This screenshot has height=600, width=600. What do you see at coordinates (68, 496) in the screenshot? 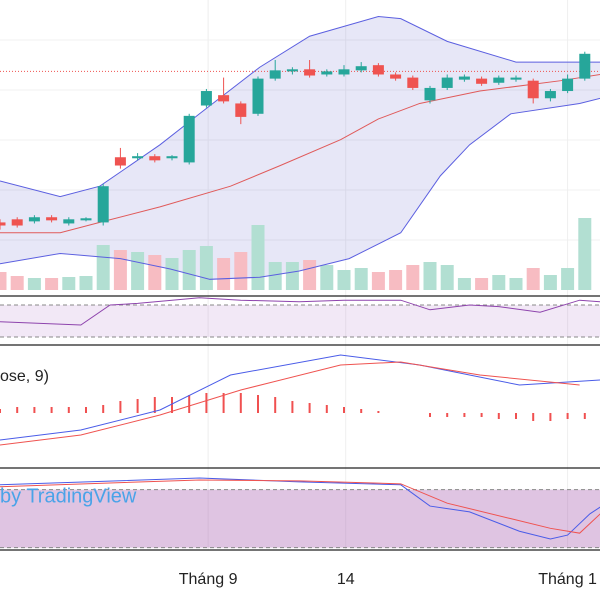
I see `watermark: by TradingView` at bounding box center [68, 496].